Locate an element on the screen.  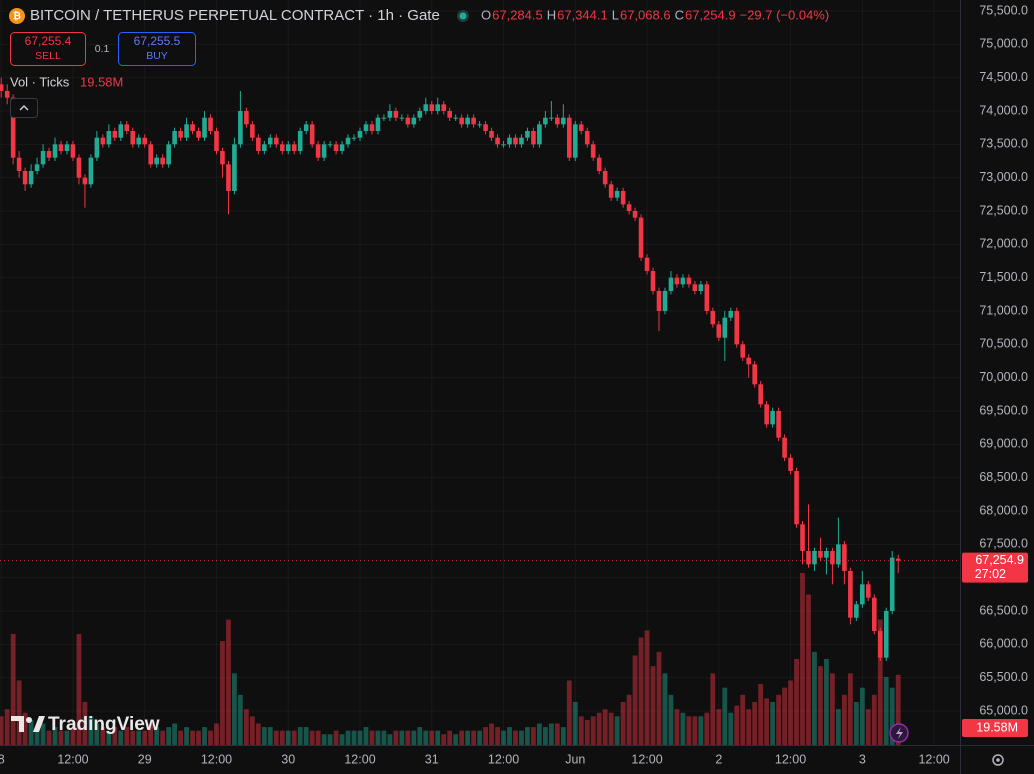
collapse-button is located at coordinates (24, 108).